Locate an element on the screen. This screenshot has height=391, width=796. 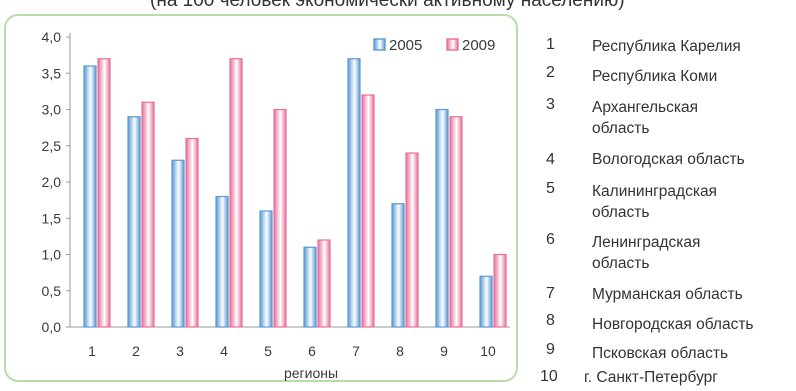
x-tick-label: 1 is located at coordinates (92, 351).